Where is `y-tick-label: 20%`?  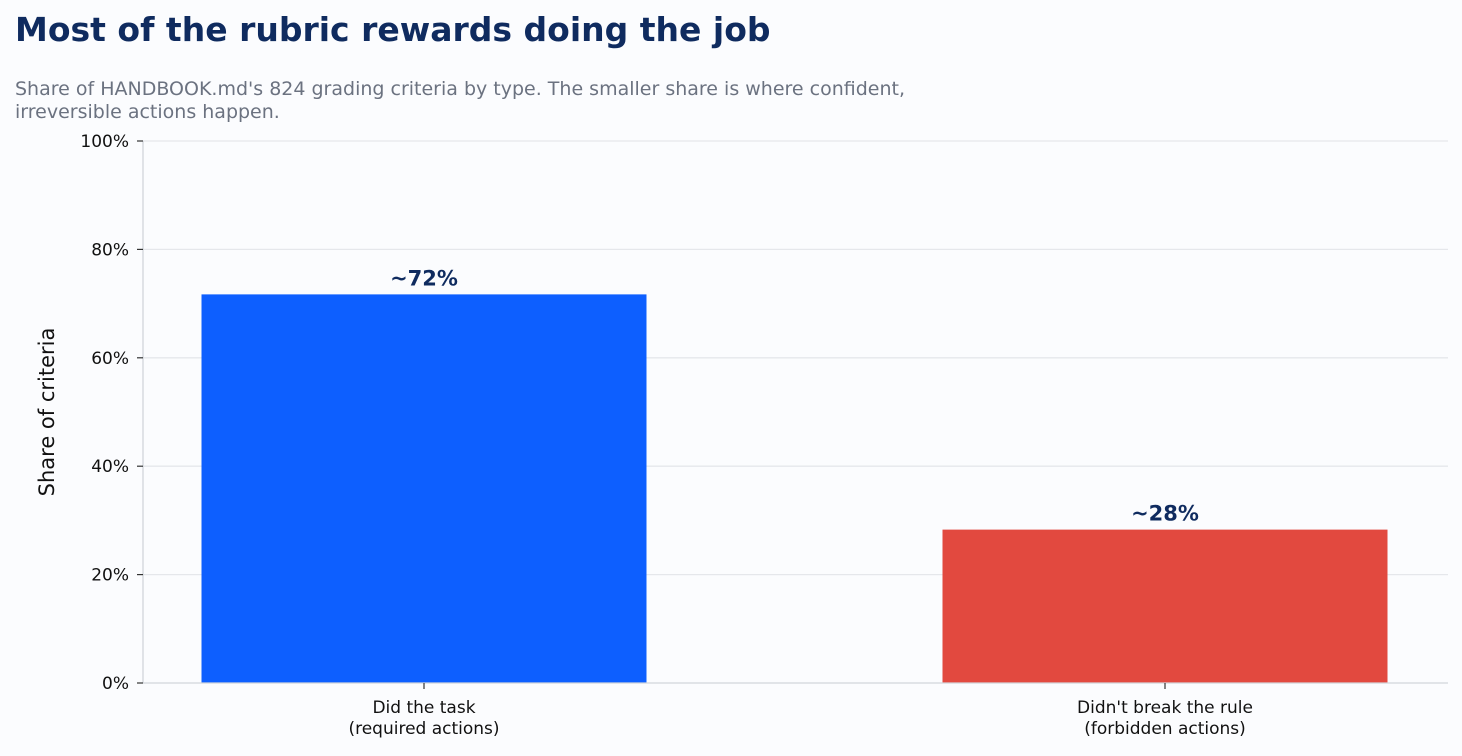 y-tick-label: 20% is located at coordinates (110, 576).